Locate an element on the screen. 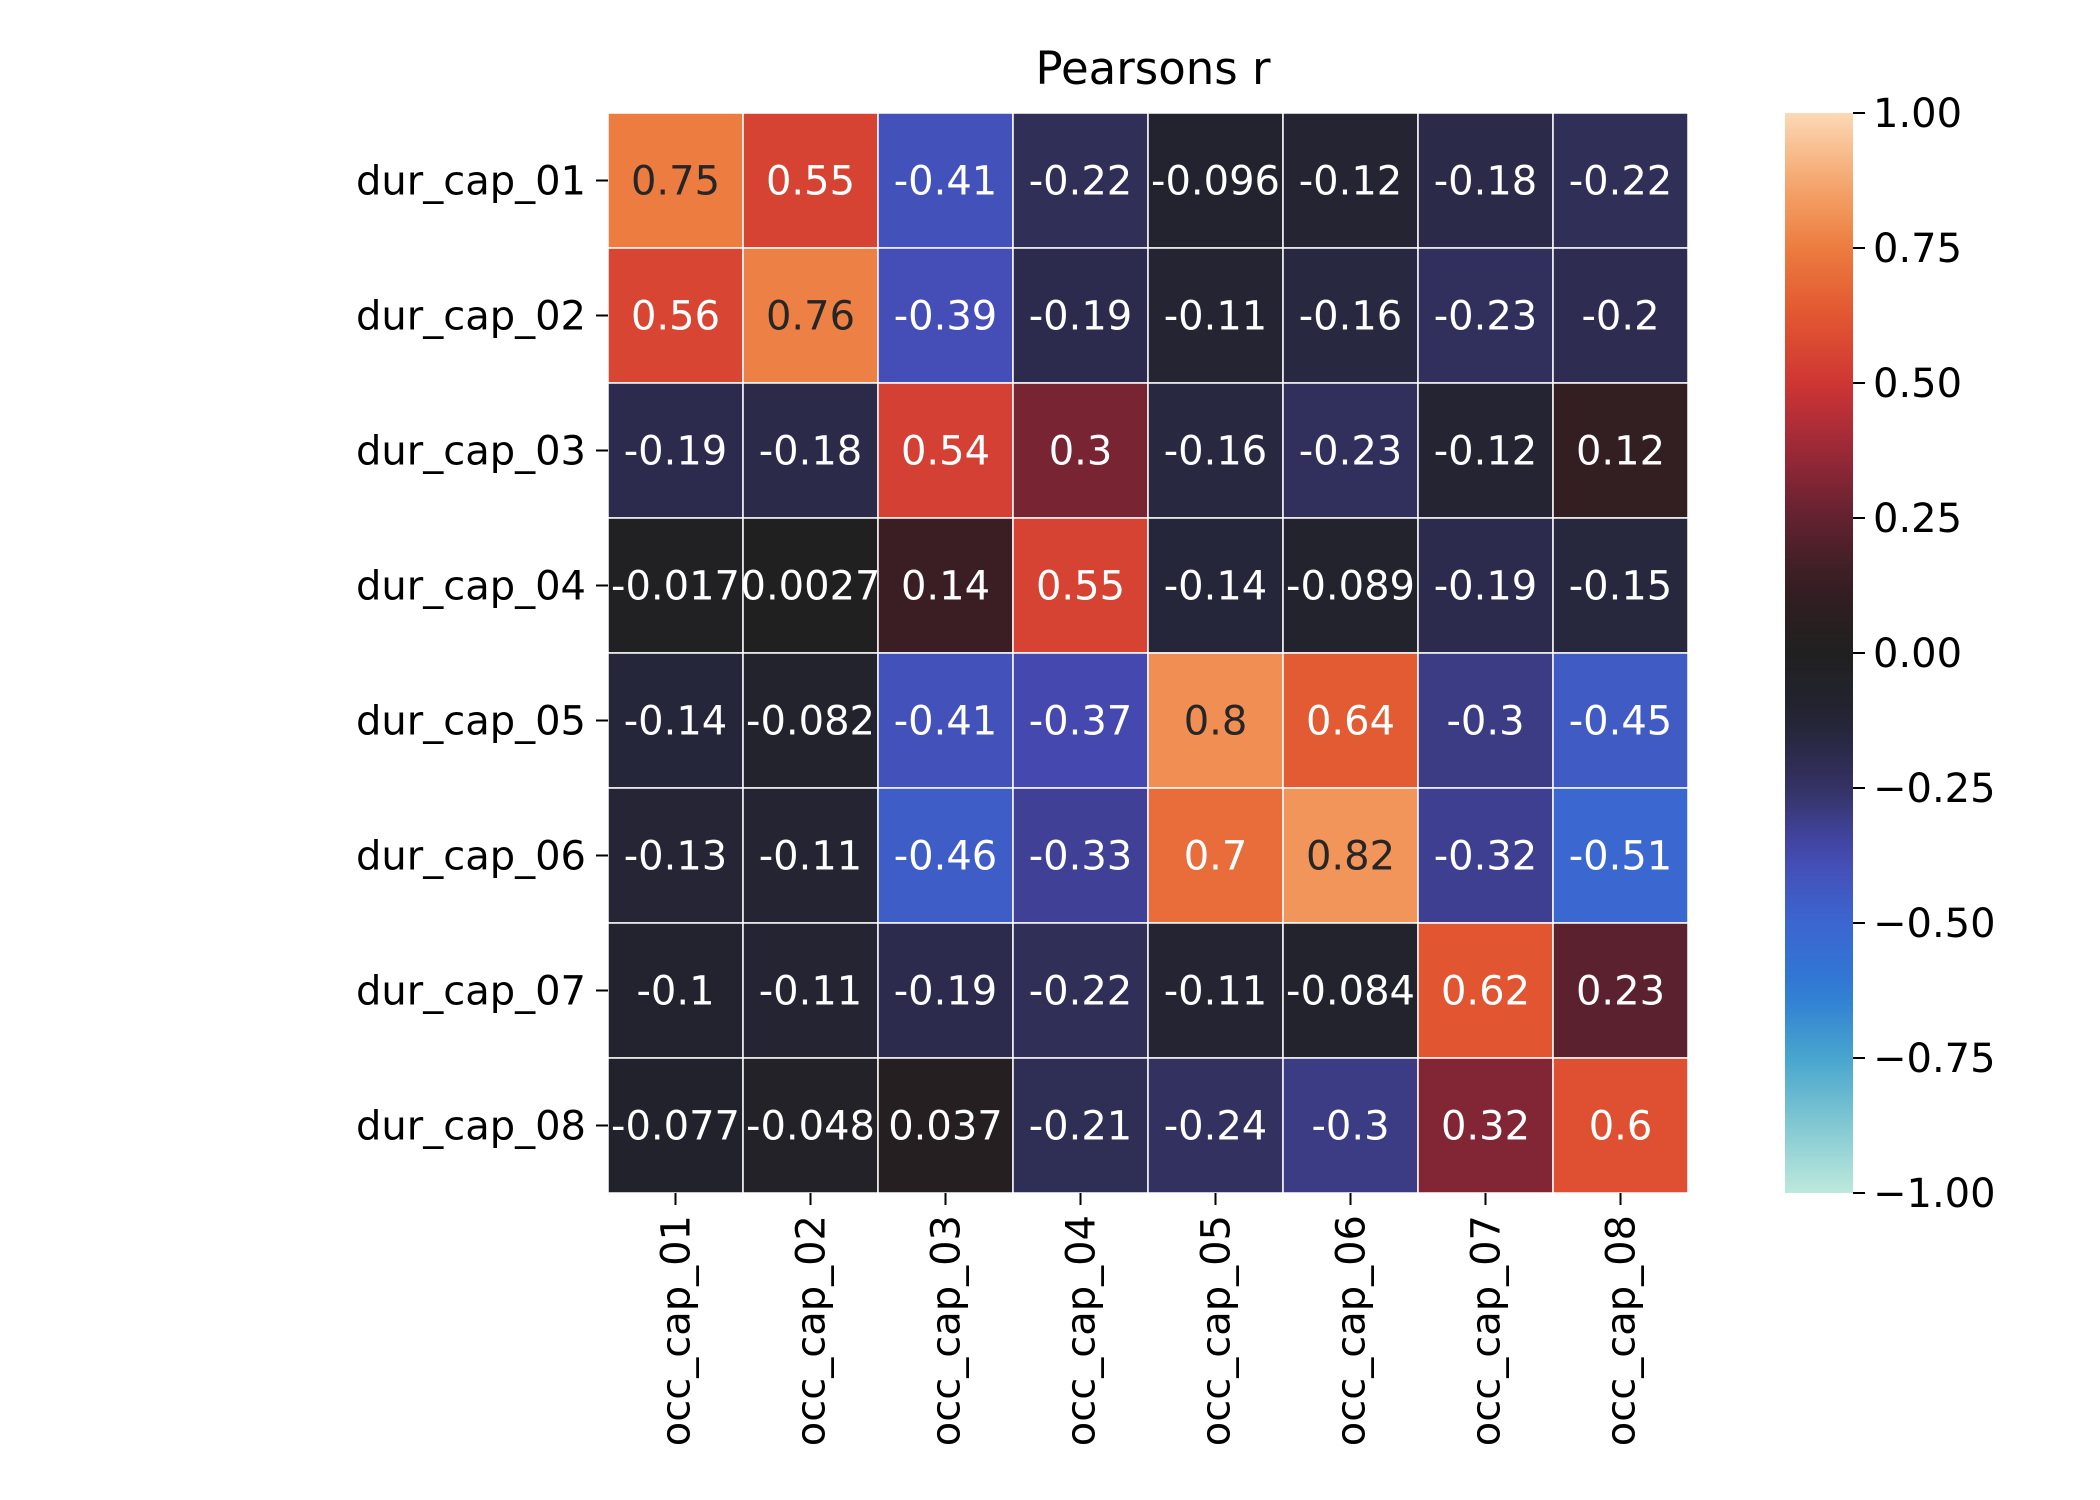  cell-value-label: -0.13 is located at coordinates (676, 857).